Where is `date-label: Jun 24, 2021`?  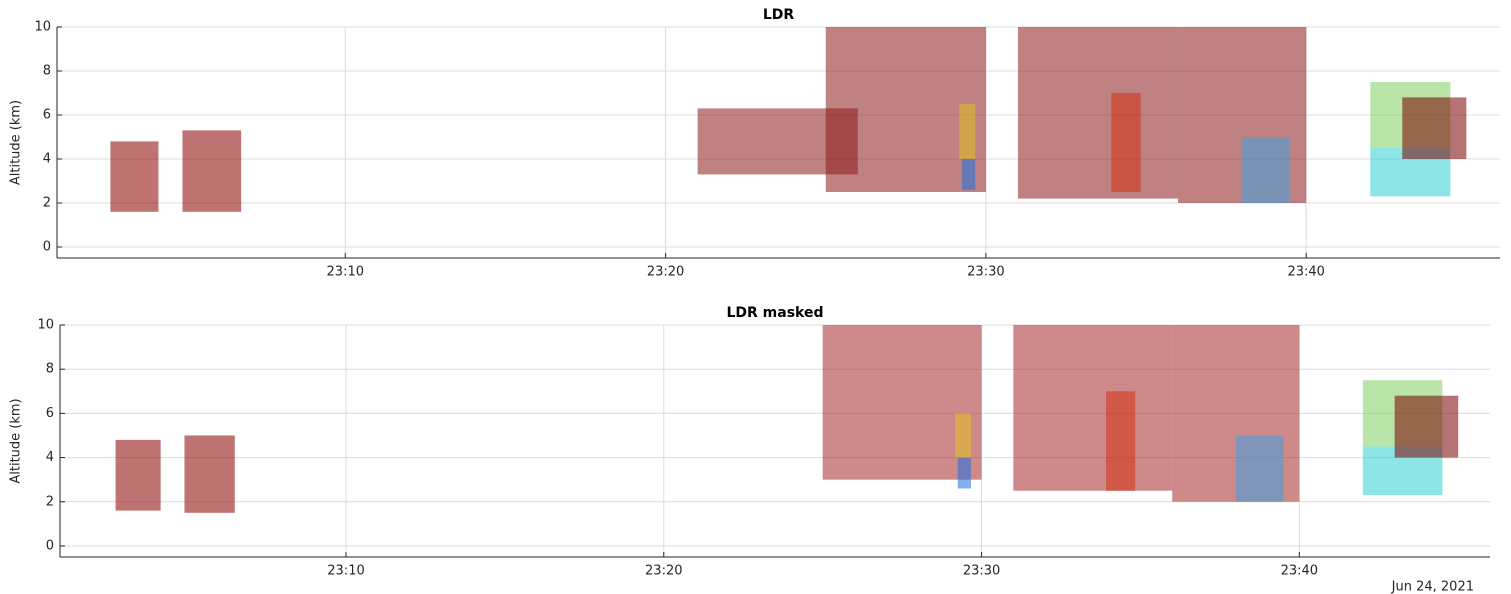
date-label: Jun 24, 2021 is located at coordinates (1432, 587).